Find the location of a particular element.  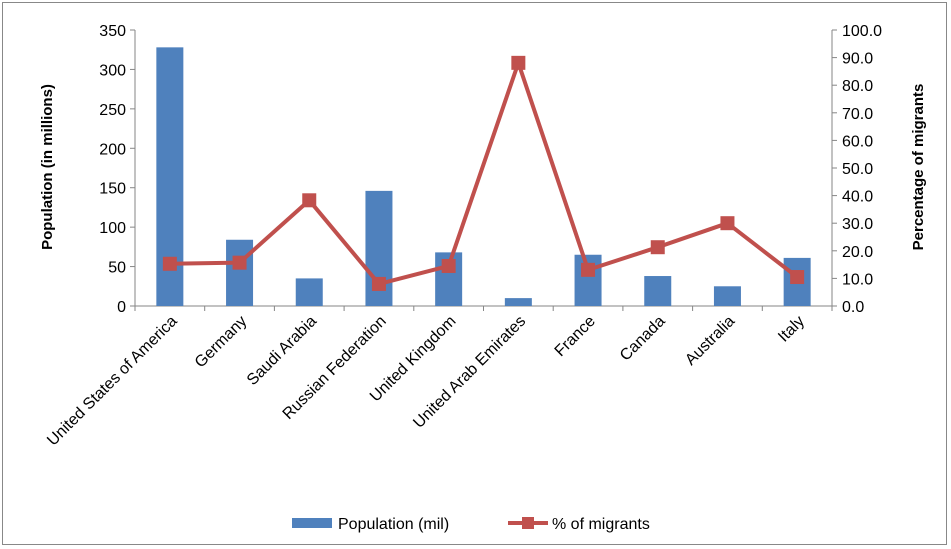

left-tick-label: 300 is located at coordinates (112, 70).